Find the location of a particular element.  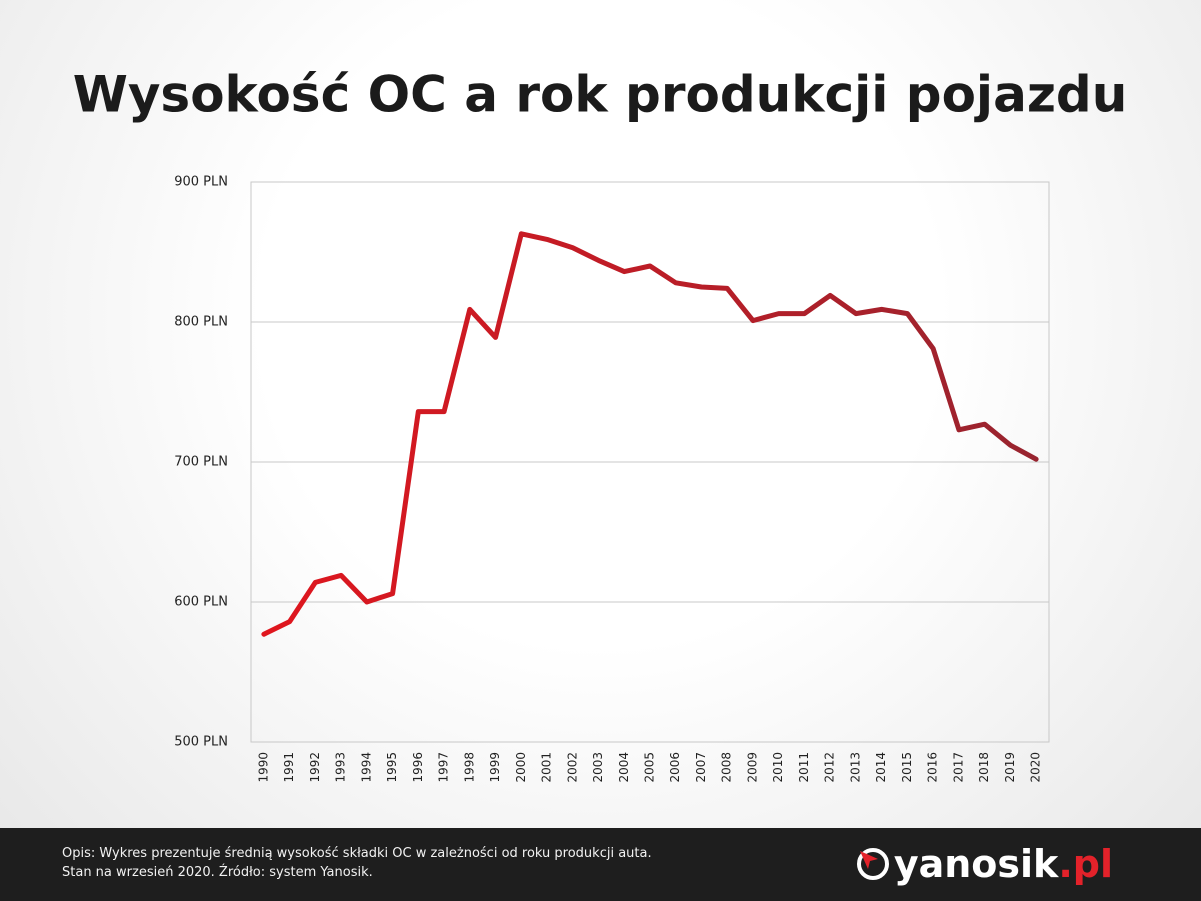

x-tick-label: 2016 is located at coordinates (933, 767).